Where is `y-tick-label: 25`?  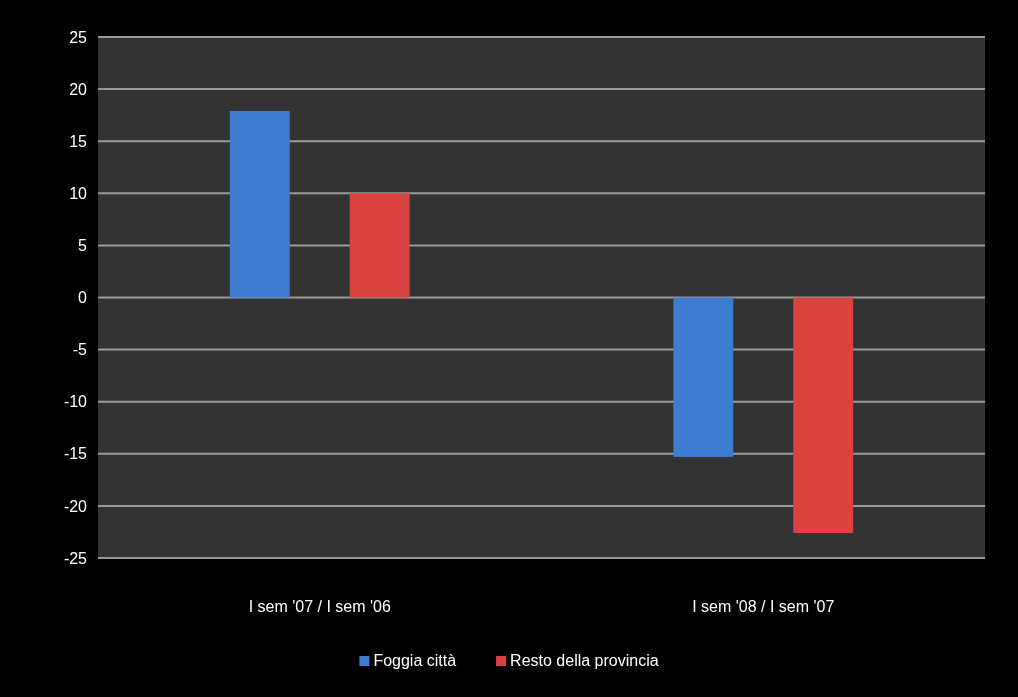
y-tick-label: 25 is located at coordinates (78, 37).